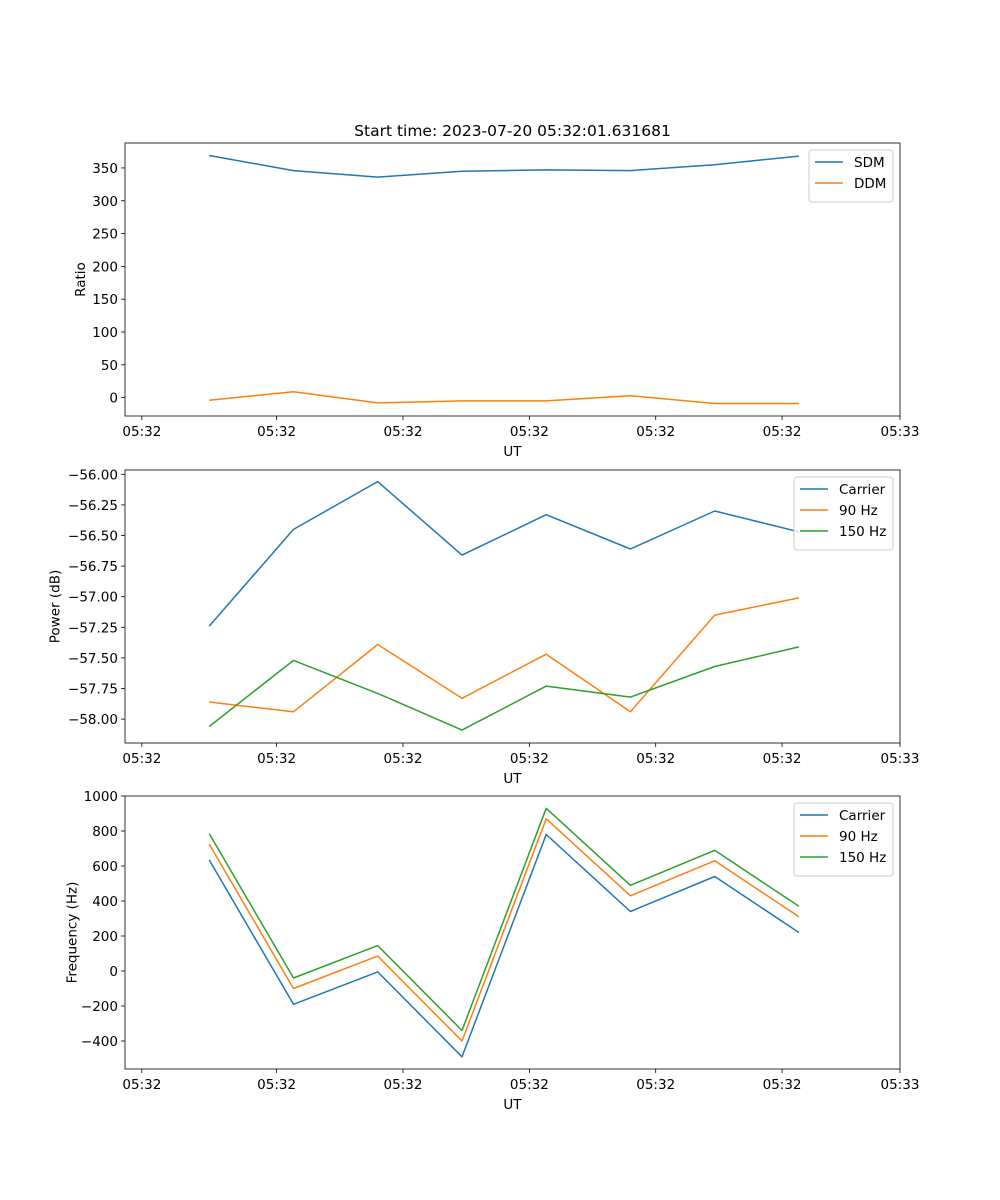  What do you see at coordinates (105, 169) in the screenshot?
I see `y-tick-label: 350` at bounding box center [105, 169].